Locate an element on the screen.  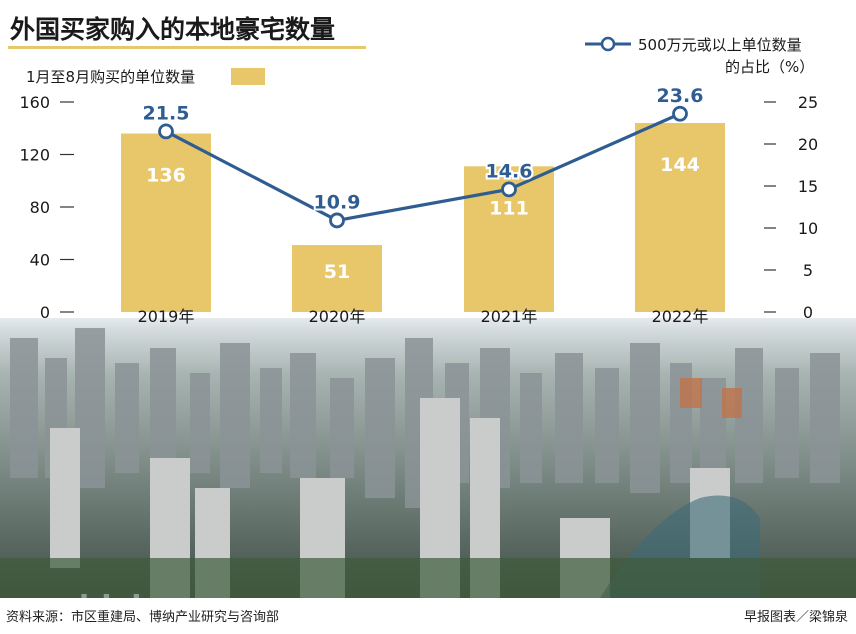
x-category-label: 2020年 is located at coordinates (337, 316).